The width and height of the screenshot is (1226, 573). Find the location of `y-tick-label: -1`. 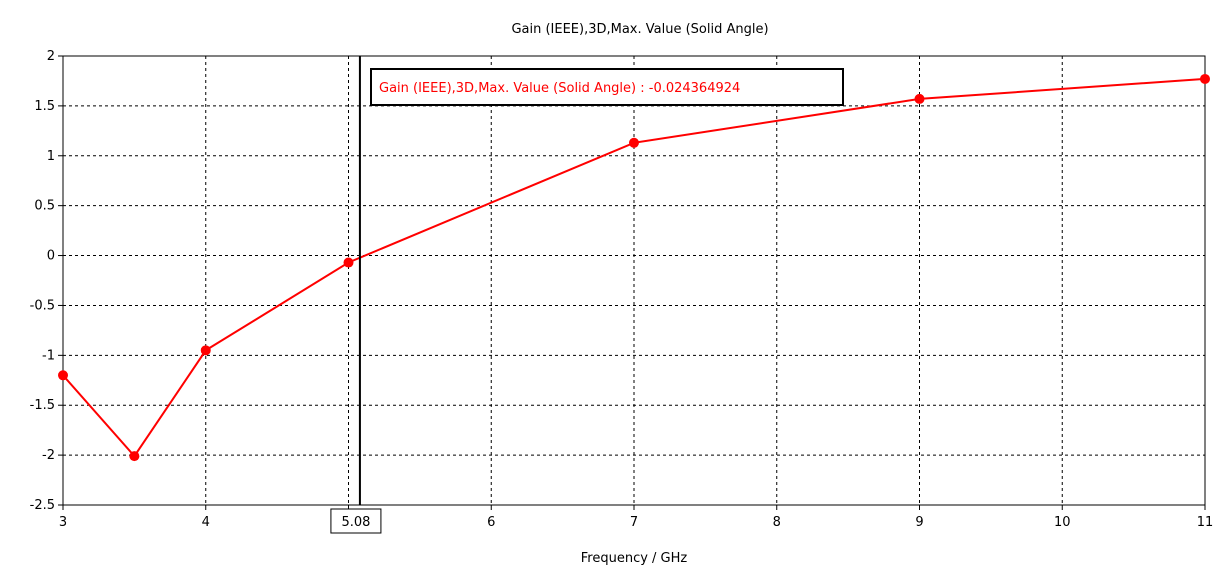

y-tick-label: -1 is located at coordinates (48, 355).